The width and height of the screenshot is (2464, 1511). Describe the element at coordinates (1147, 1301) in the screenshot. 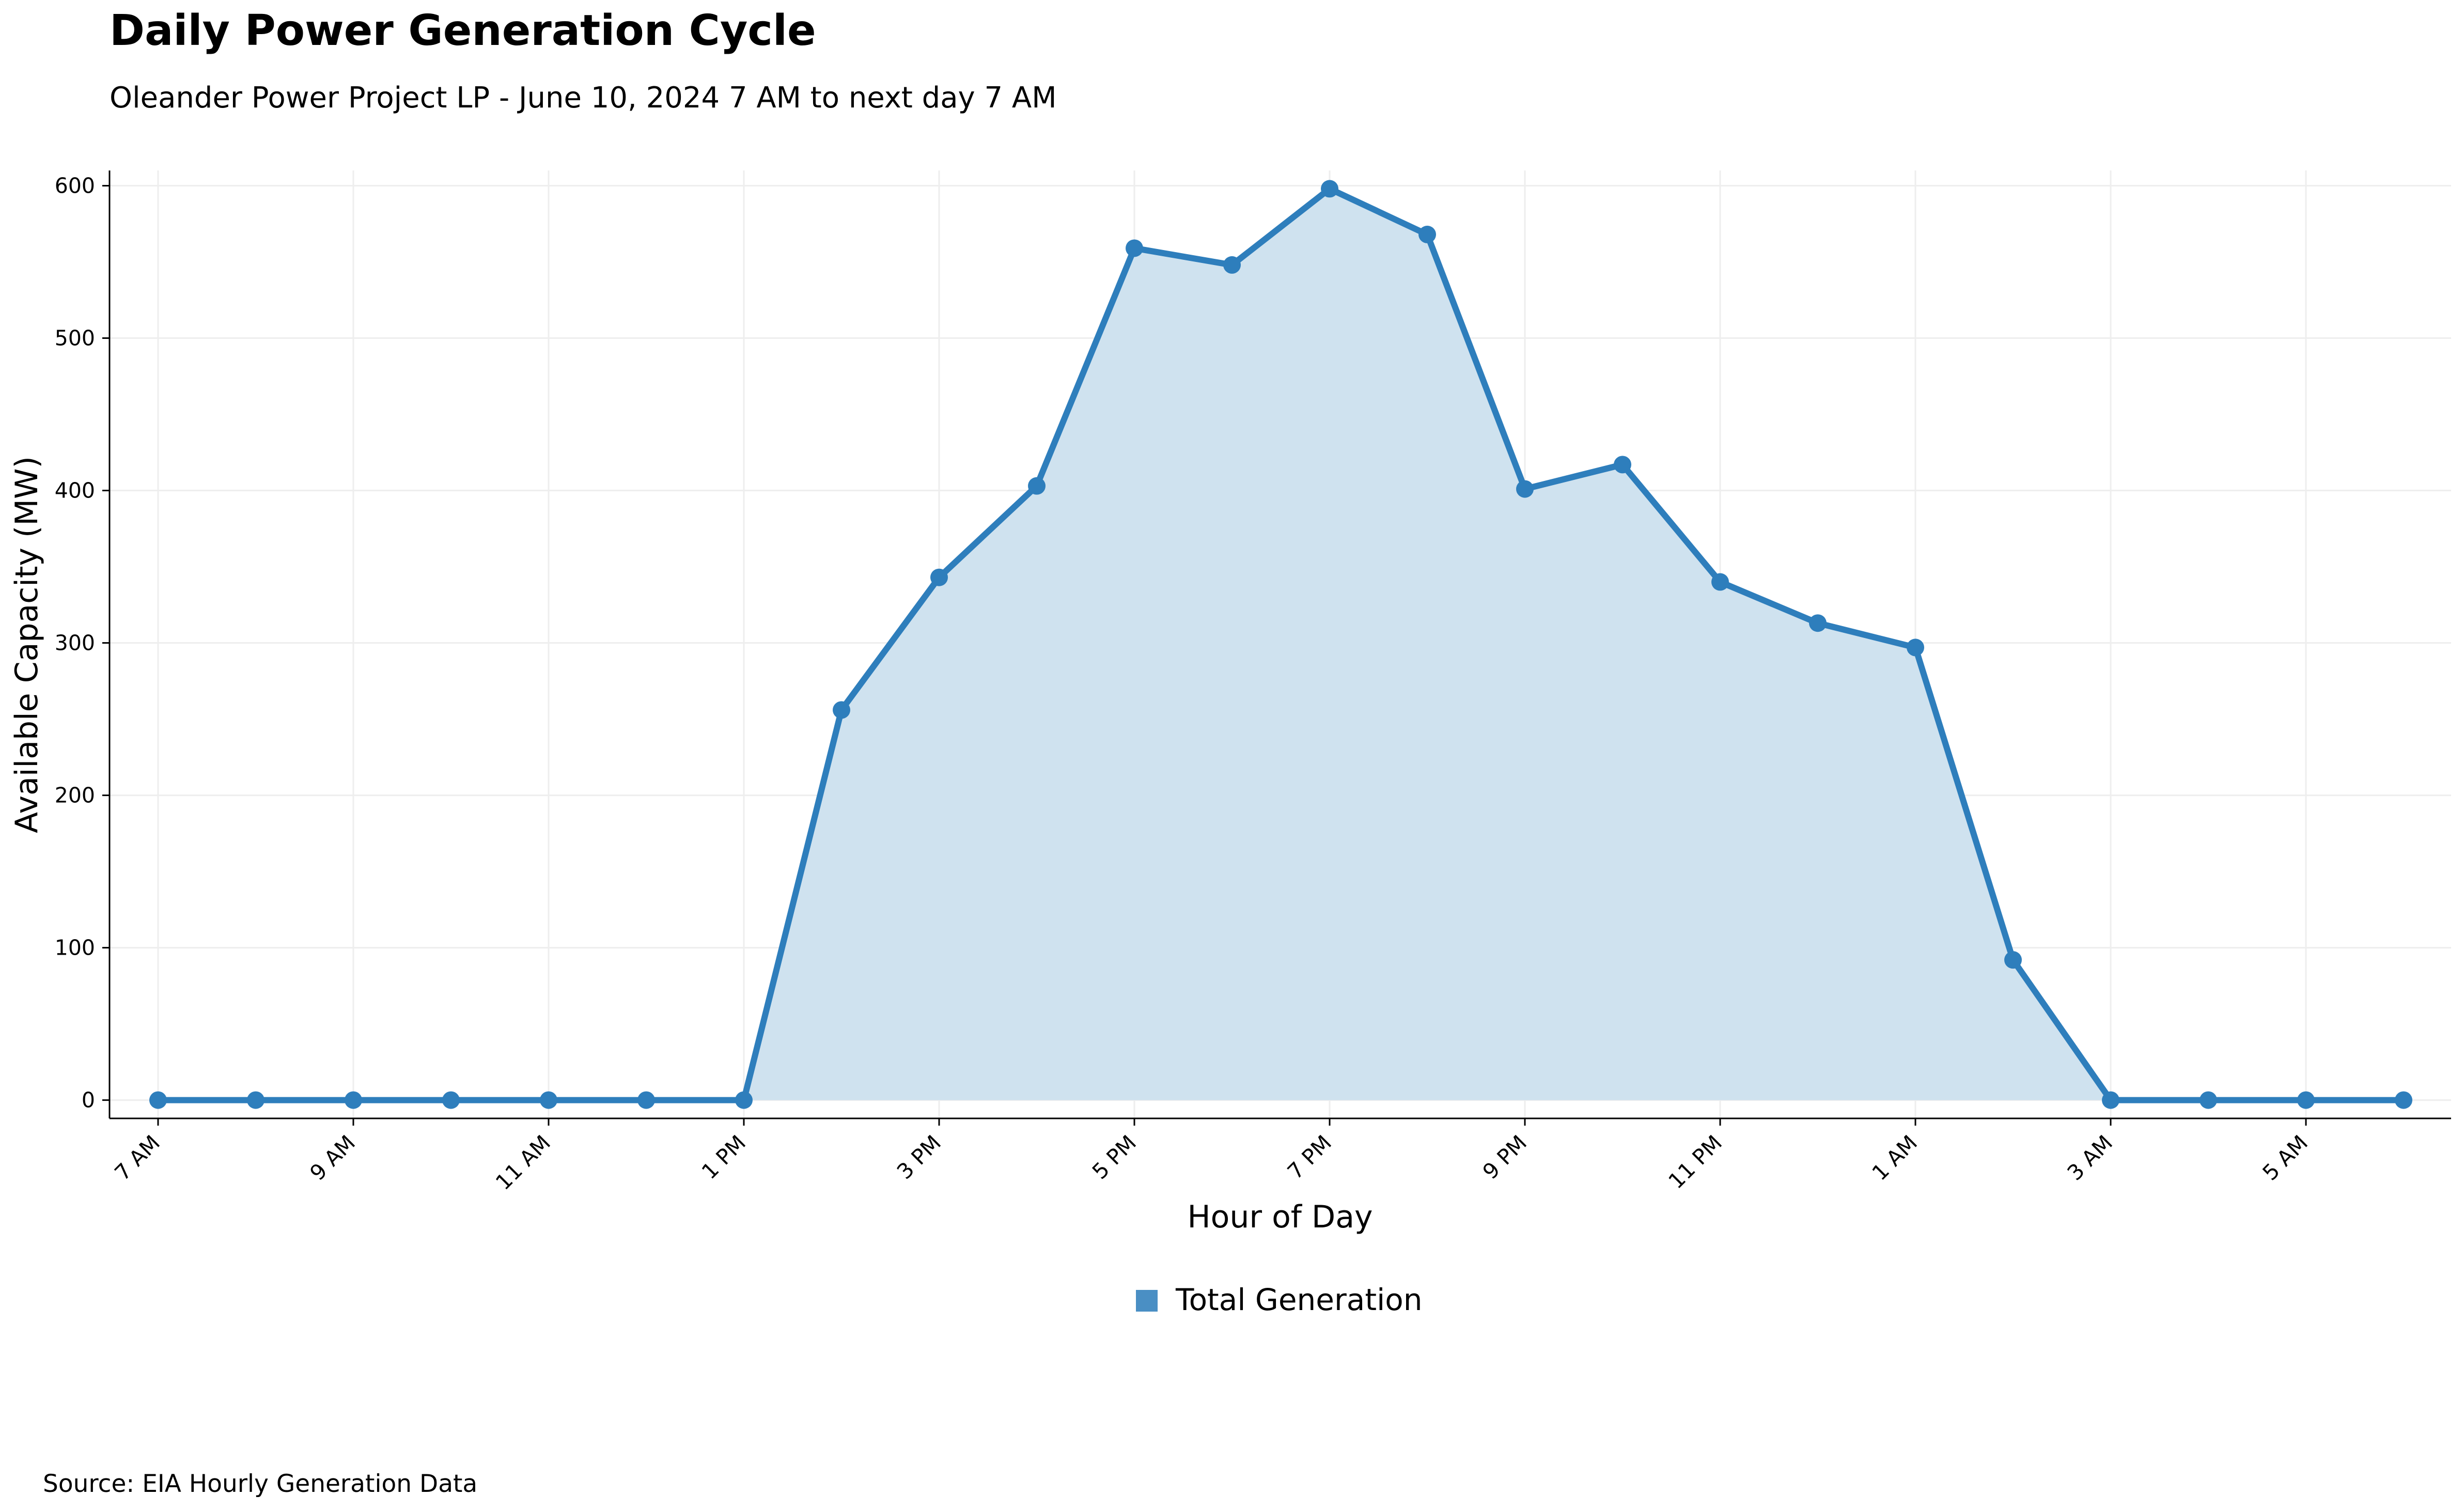

I see `legend-swatch` at that location.